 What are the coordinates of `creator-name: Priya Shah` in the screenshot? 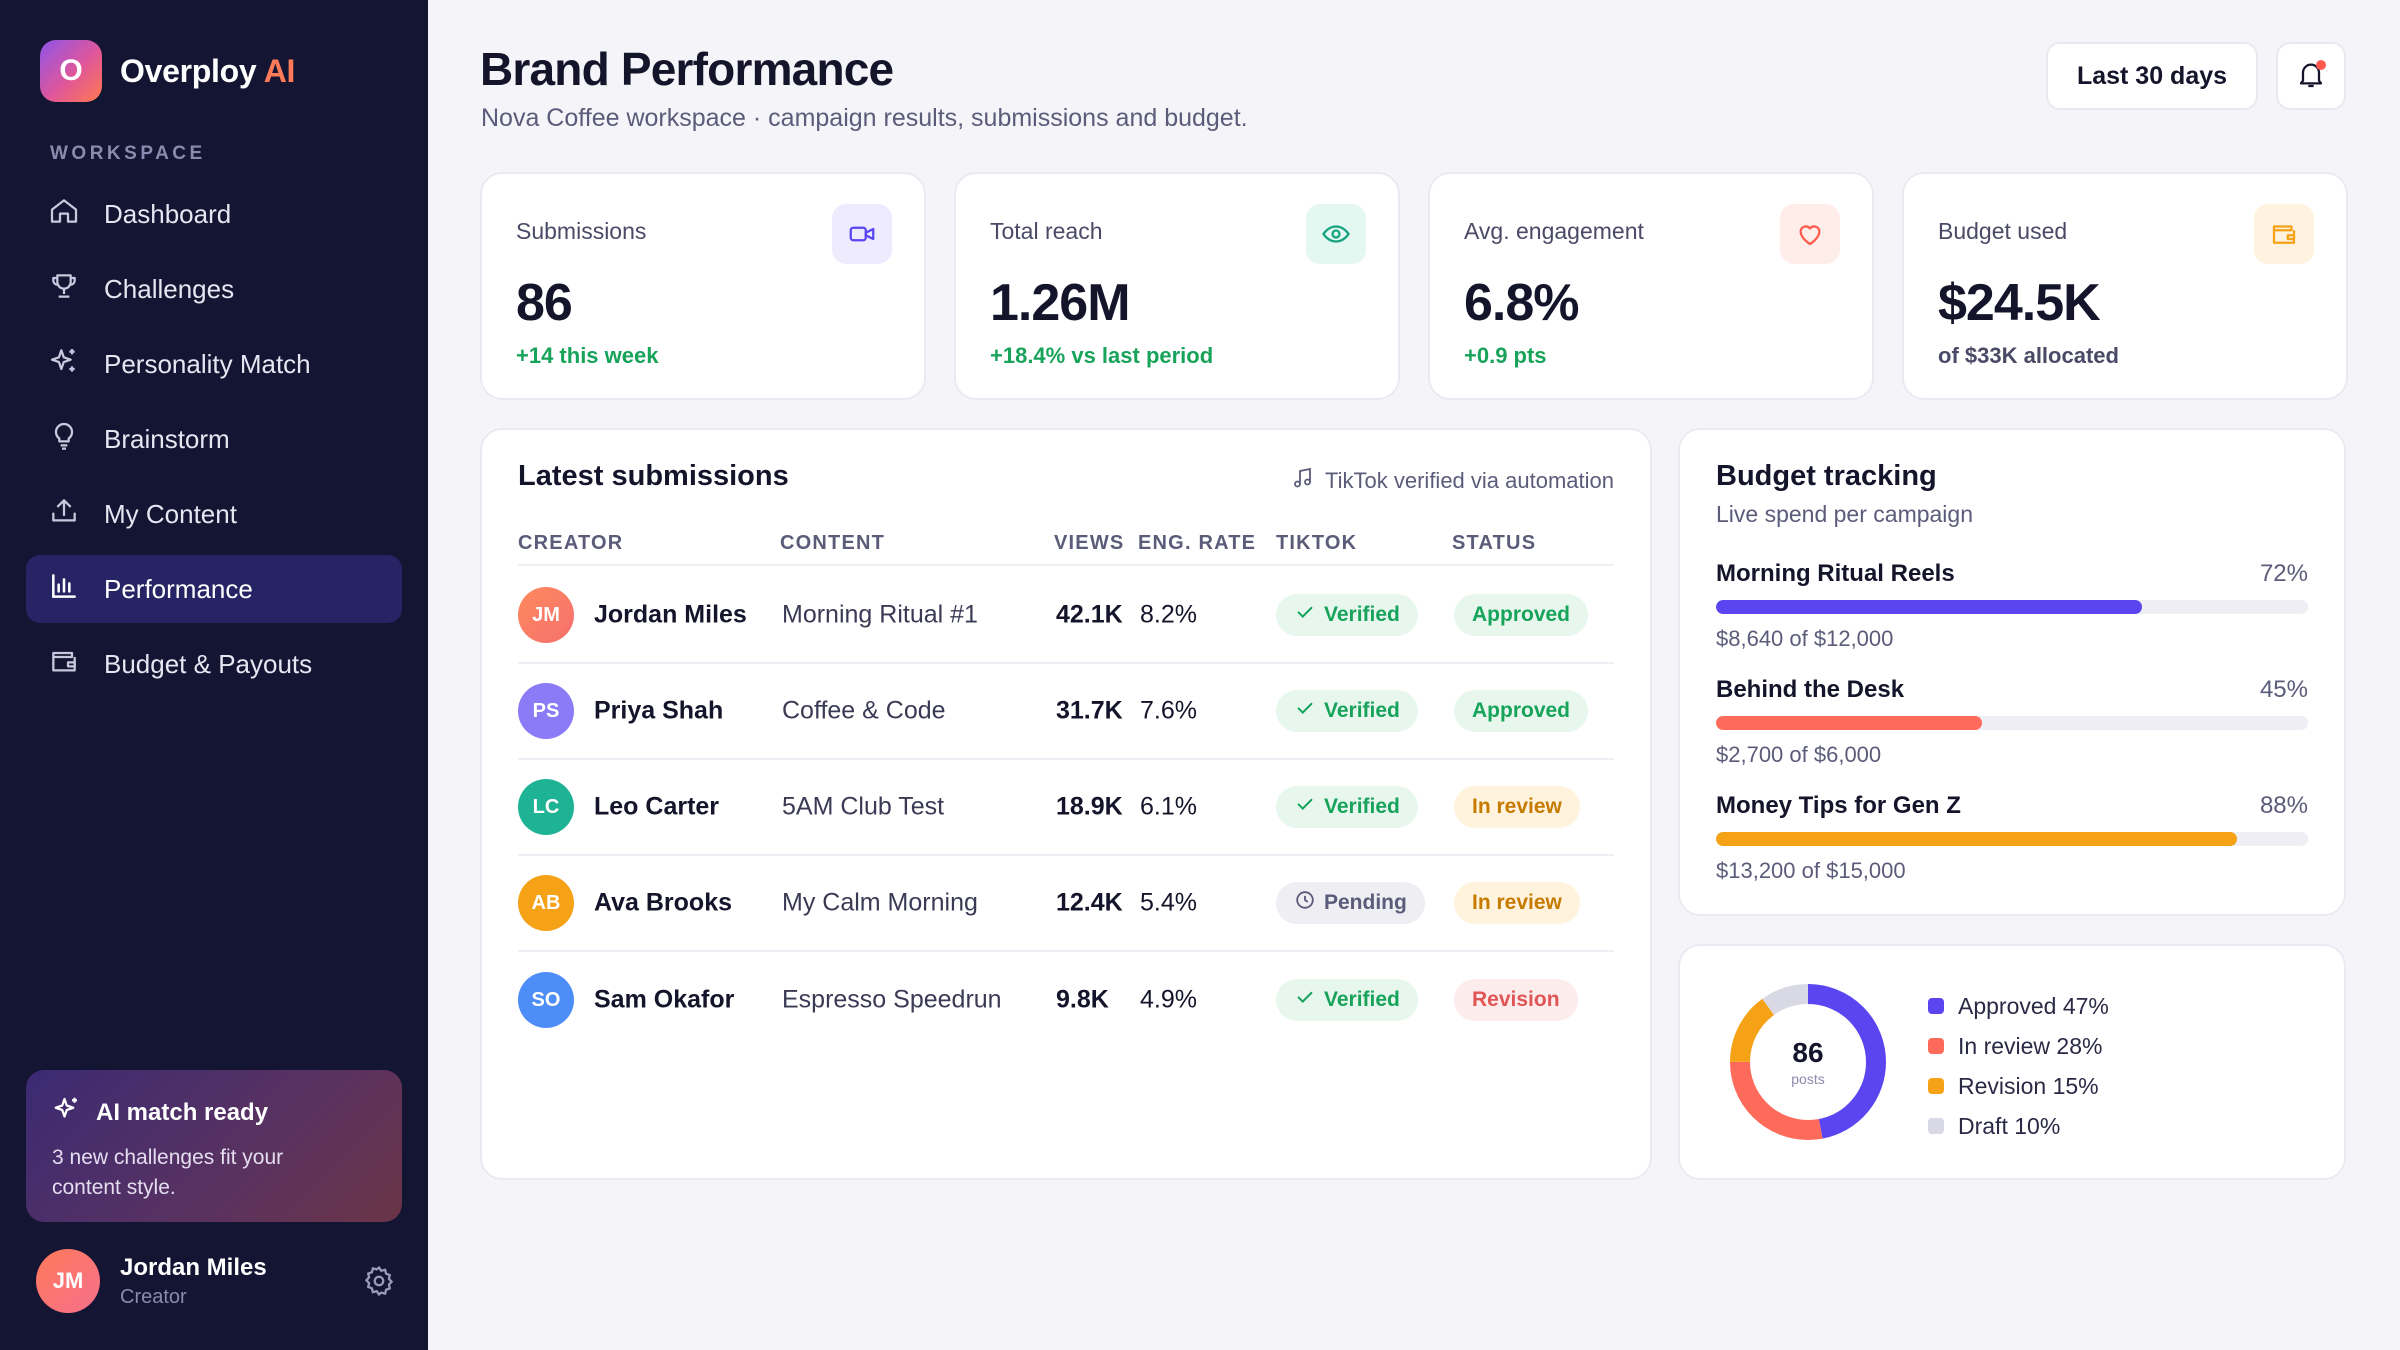 It's located at (659, 710).